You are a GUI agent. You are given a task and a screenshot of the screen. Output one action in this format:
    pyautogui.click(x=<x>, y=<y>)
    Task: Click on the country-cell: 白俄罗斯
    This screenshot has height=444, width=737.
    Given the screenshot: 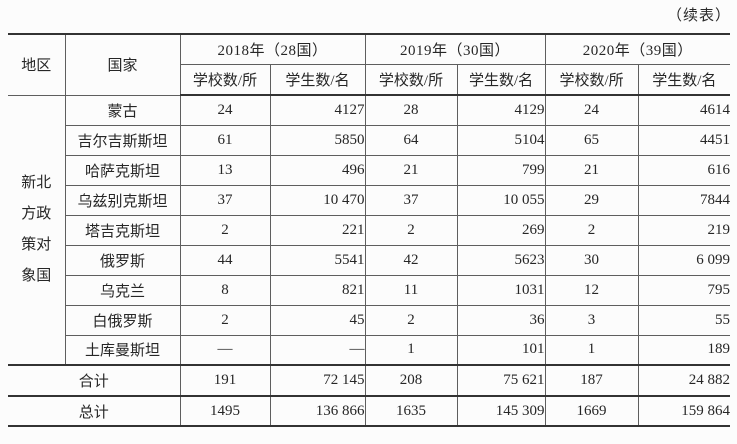 What is the action you would take?
    pyautogui.click(x=122, y=320)
    